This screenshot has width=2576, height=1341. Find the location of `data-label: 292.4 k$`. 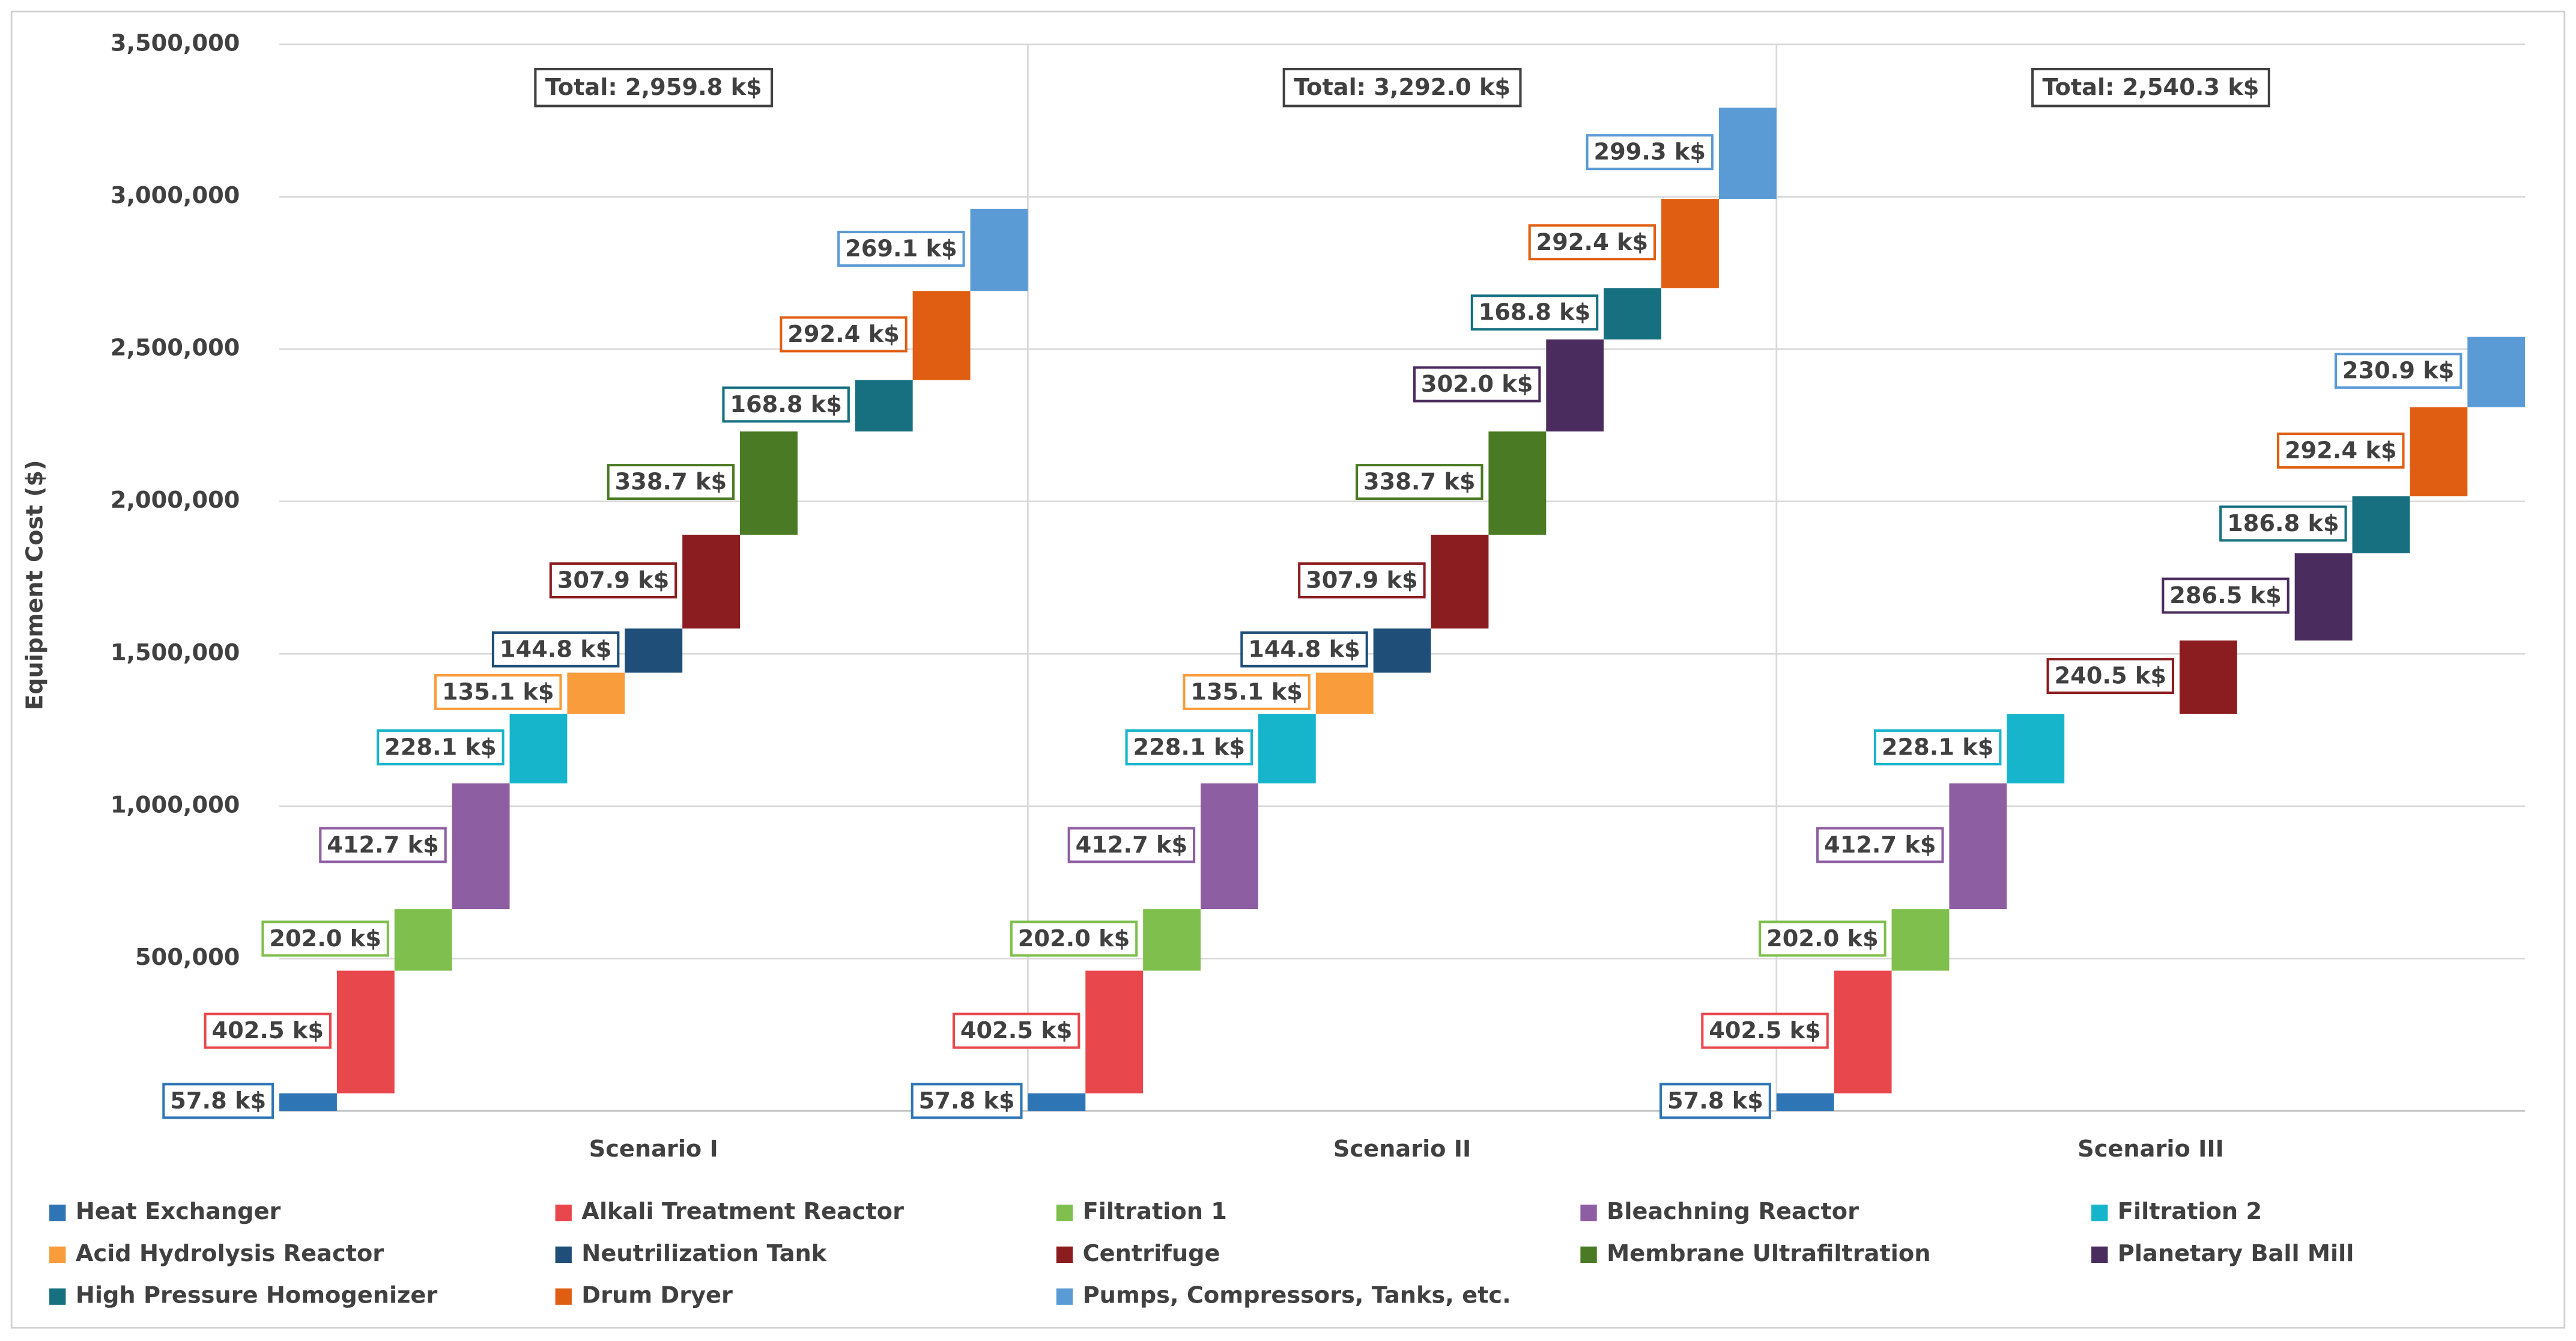

data-label: 292.4 k$ is located at coordinates (843, 334).